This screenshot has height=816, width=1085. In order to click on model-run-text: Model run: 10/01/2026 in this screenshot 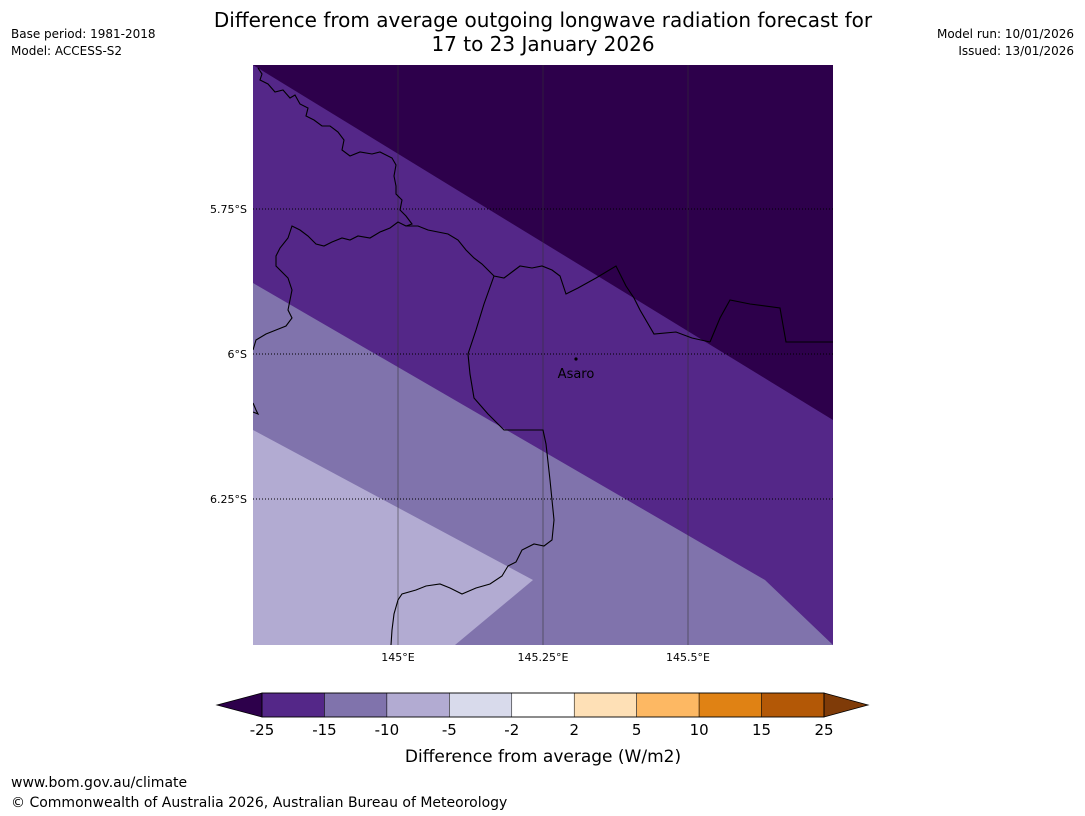, I will do `click(1005, 34)`.